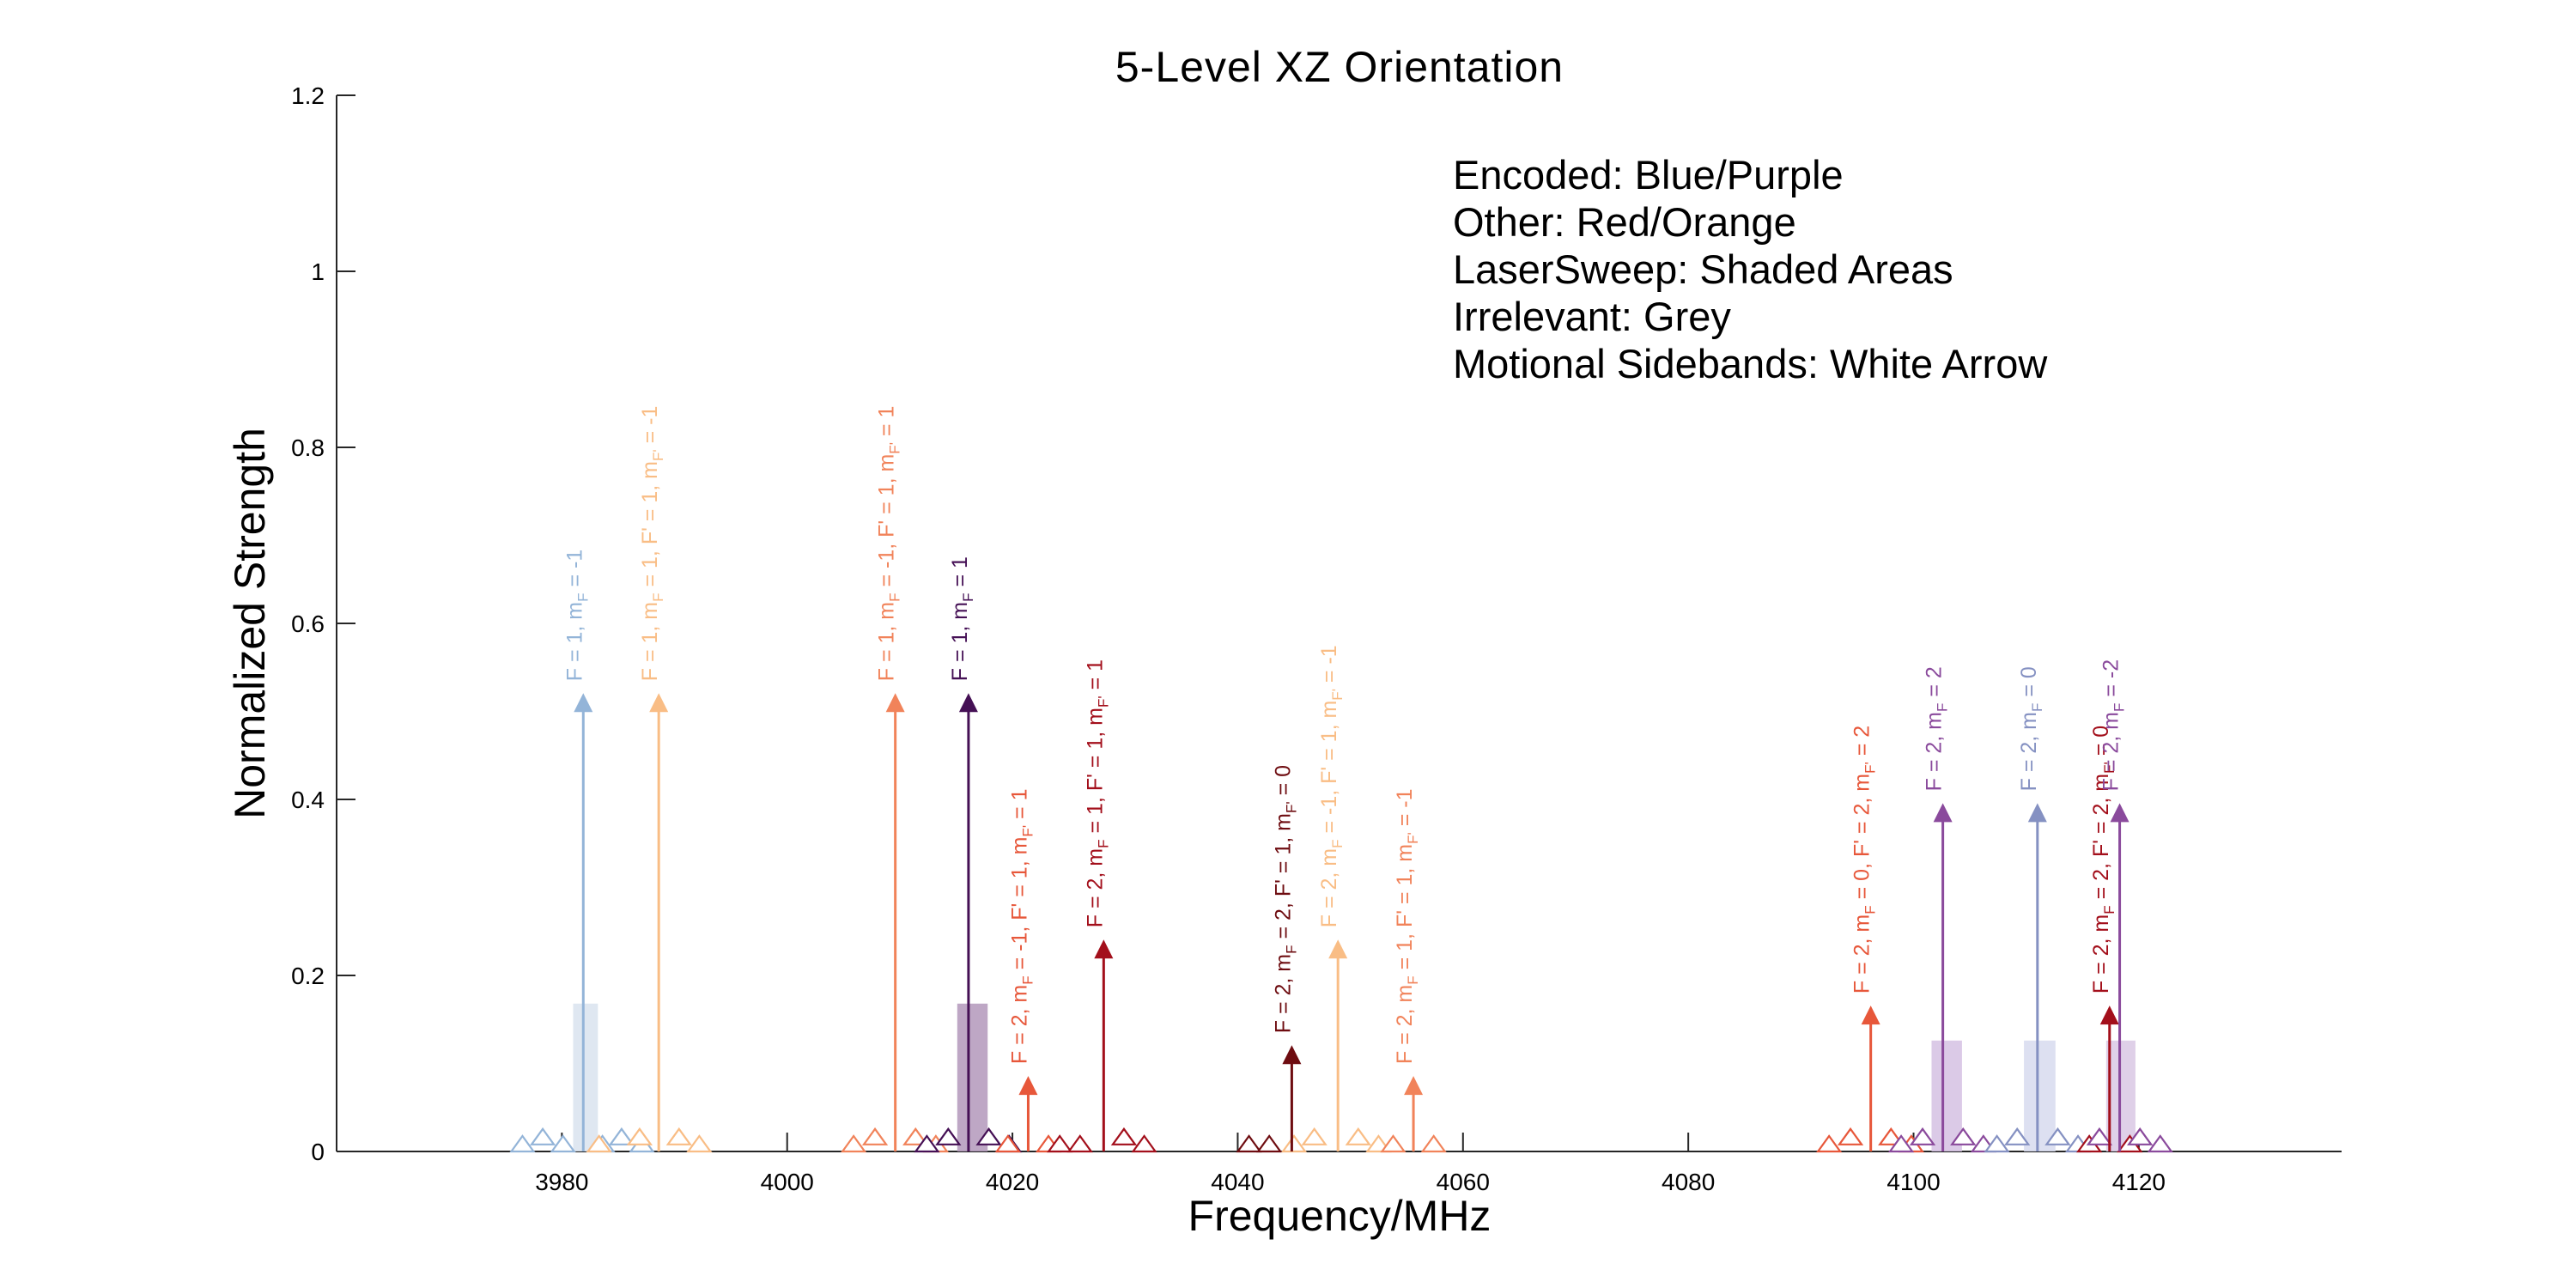  Describe the element at coordinates (1237, 1182) in the screenshot. I see `x-tick-label: 4040` at that location.